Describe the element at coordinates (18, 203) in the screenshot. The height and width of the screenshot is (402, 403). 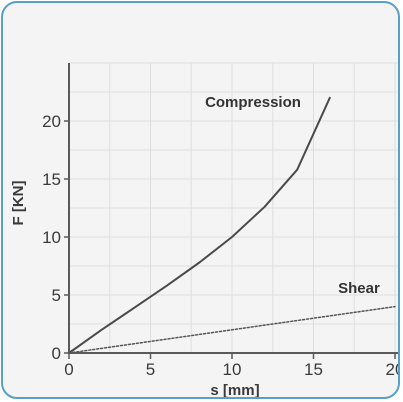
I see `y-axis-title: F [KN]` at that location.